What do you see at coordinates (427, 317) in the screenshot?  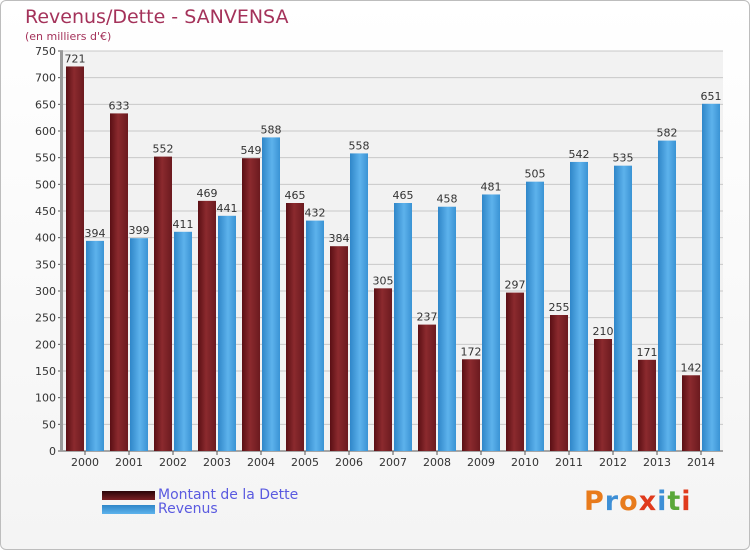 I see `data-label-dette: 237` at bounding box center [427, 317].